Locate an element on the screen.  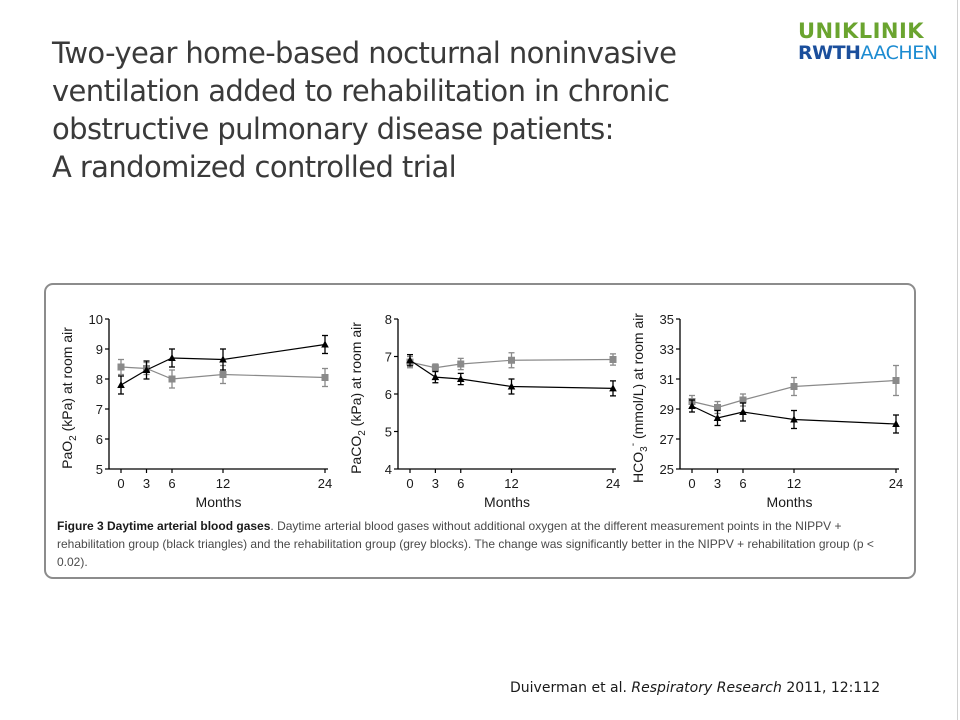
y-tick-label-1: 10 is located at coordinates (96, 319).